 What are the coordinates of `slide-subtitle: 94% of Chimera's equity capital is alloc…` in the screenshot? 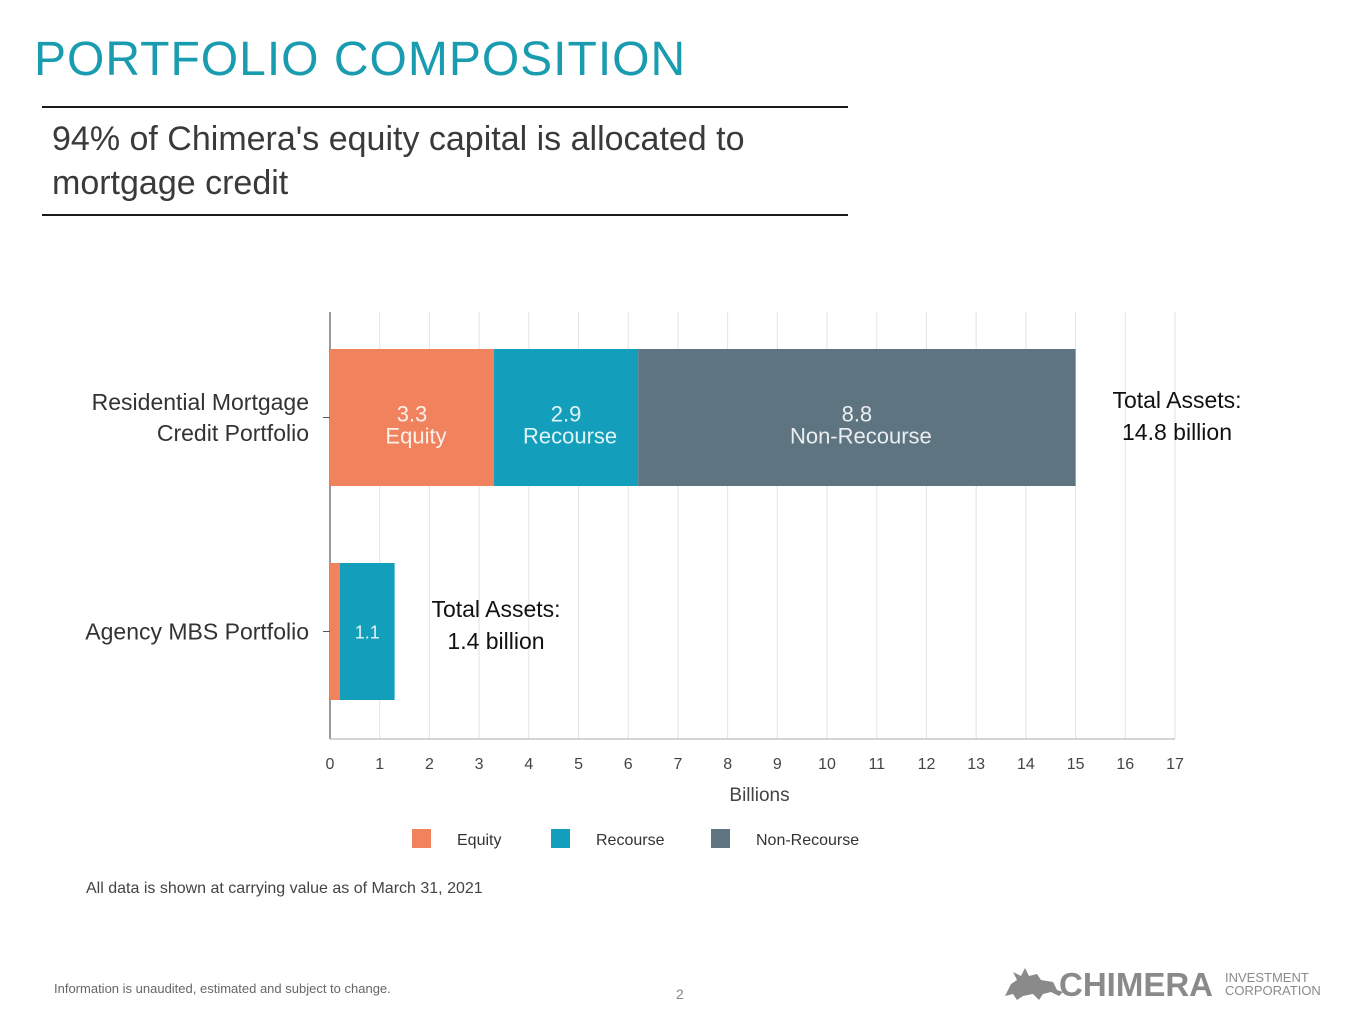 It's located at (398, 161).